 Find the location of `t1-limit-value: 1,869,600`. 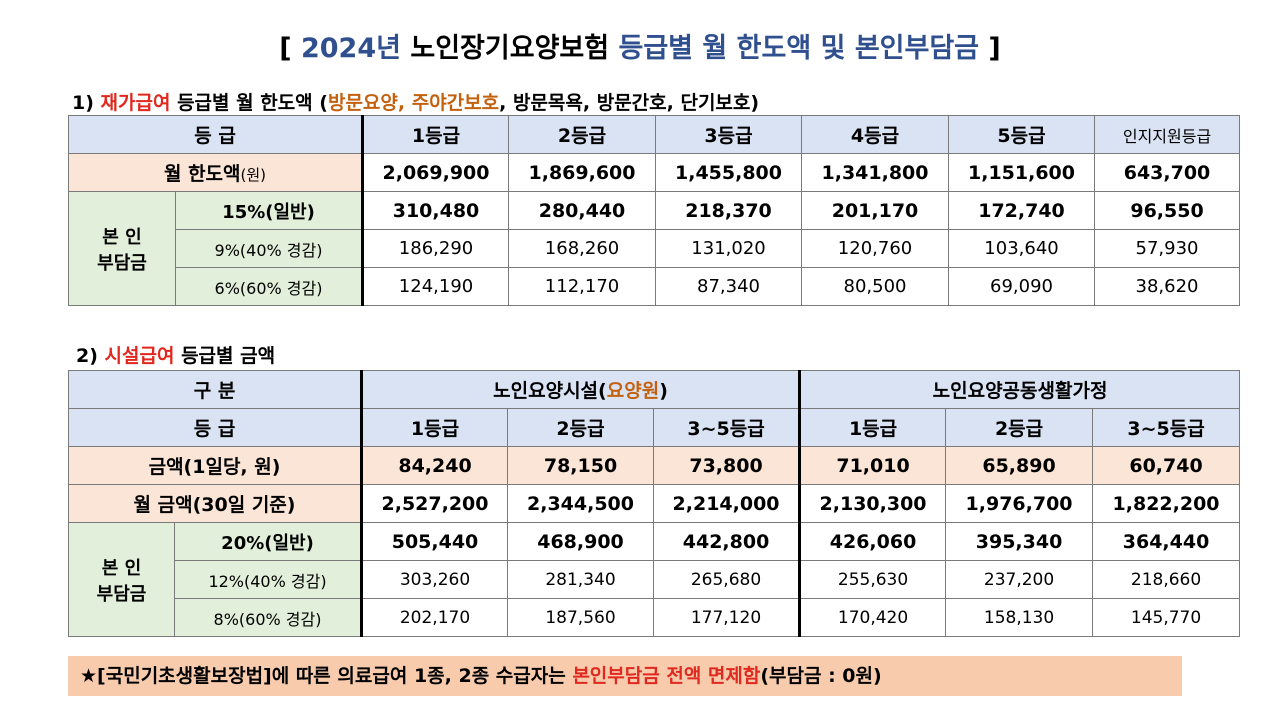

t1-limit-value: 1,869,600 is located at coordinates (582, 172).